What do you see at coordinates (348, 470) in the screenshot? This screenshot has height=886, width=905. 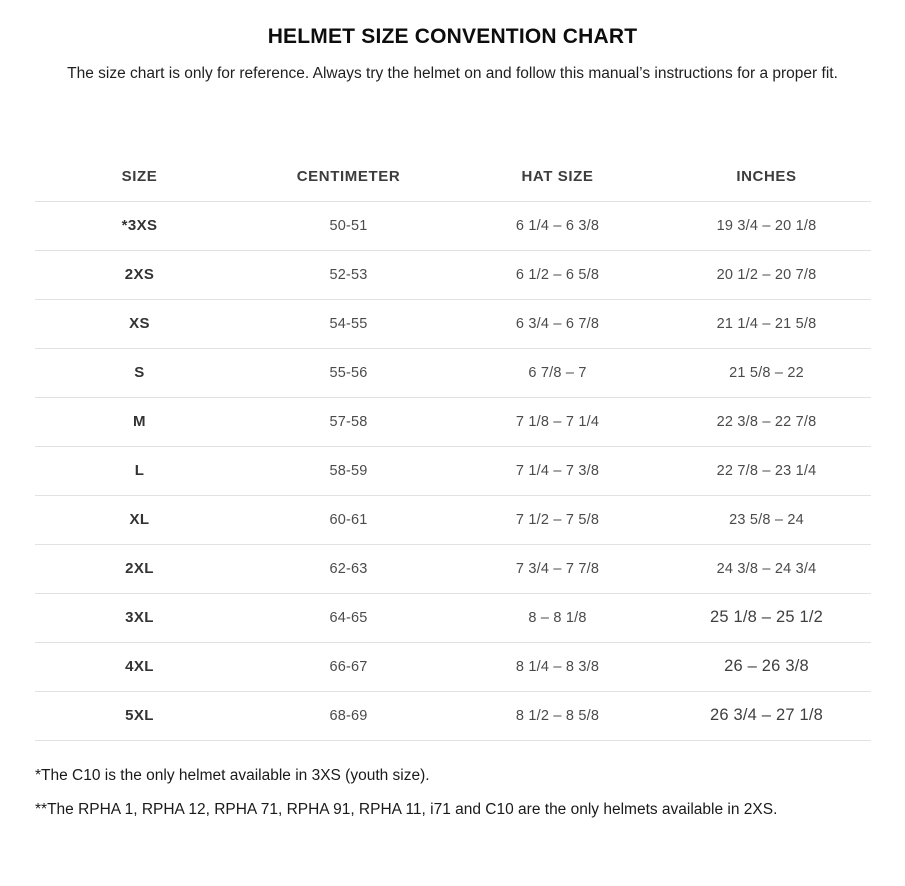 I see `centimeter-cell: 58-59` at bounding box center [348, 470].